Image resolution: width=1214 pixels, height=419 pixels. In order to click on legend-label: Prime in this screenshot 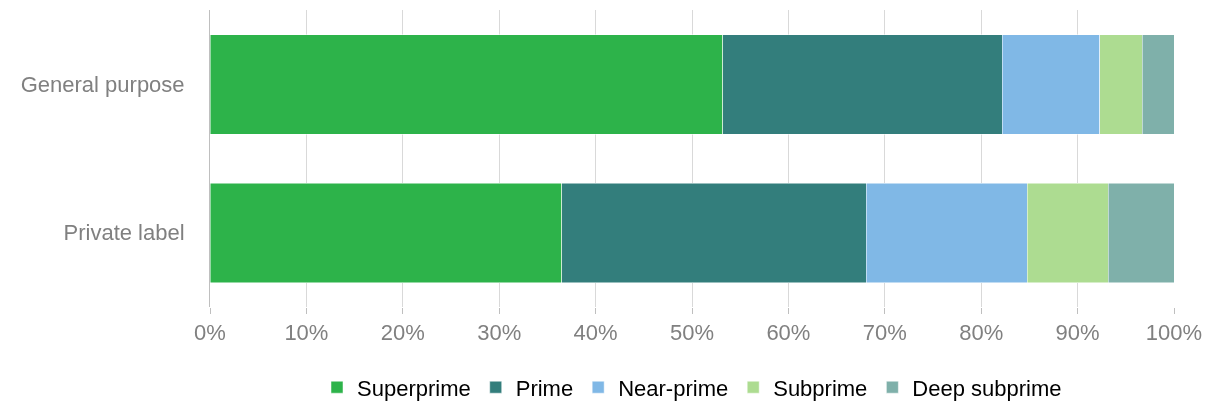, I will do `click(544, 388)`.